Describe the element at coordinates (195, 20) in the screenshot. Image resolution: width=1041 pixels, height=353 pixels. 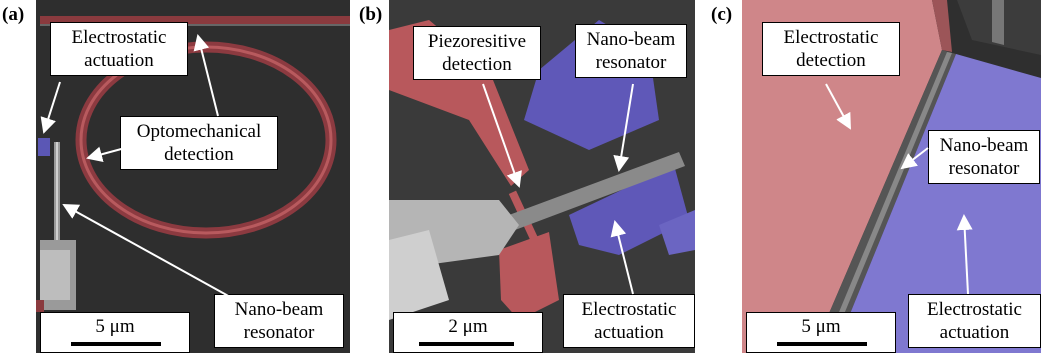
I see `top-waveguide` at that location.